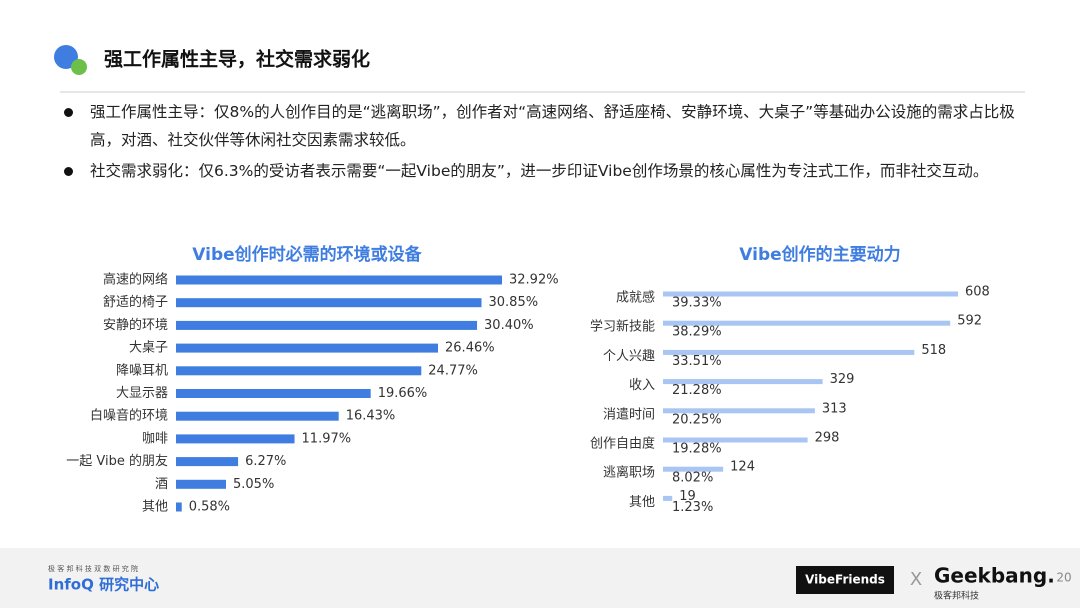  Describe the element at coordinates (155, 438) in the screenshot. I see `y-tick-label: 咖啡` at that location.